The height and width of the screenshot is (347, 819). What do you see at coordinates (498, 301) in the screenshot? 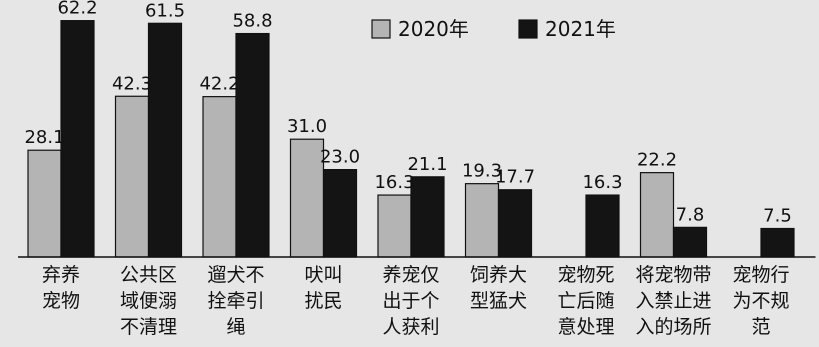
I see `x-tick-label-5-line-1: 型猛犬` at bounding box center [498, 301].